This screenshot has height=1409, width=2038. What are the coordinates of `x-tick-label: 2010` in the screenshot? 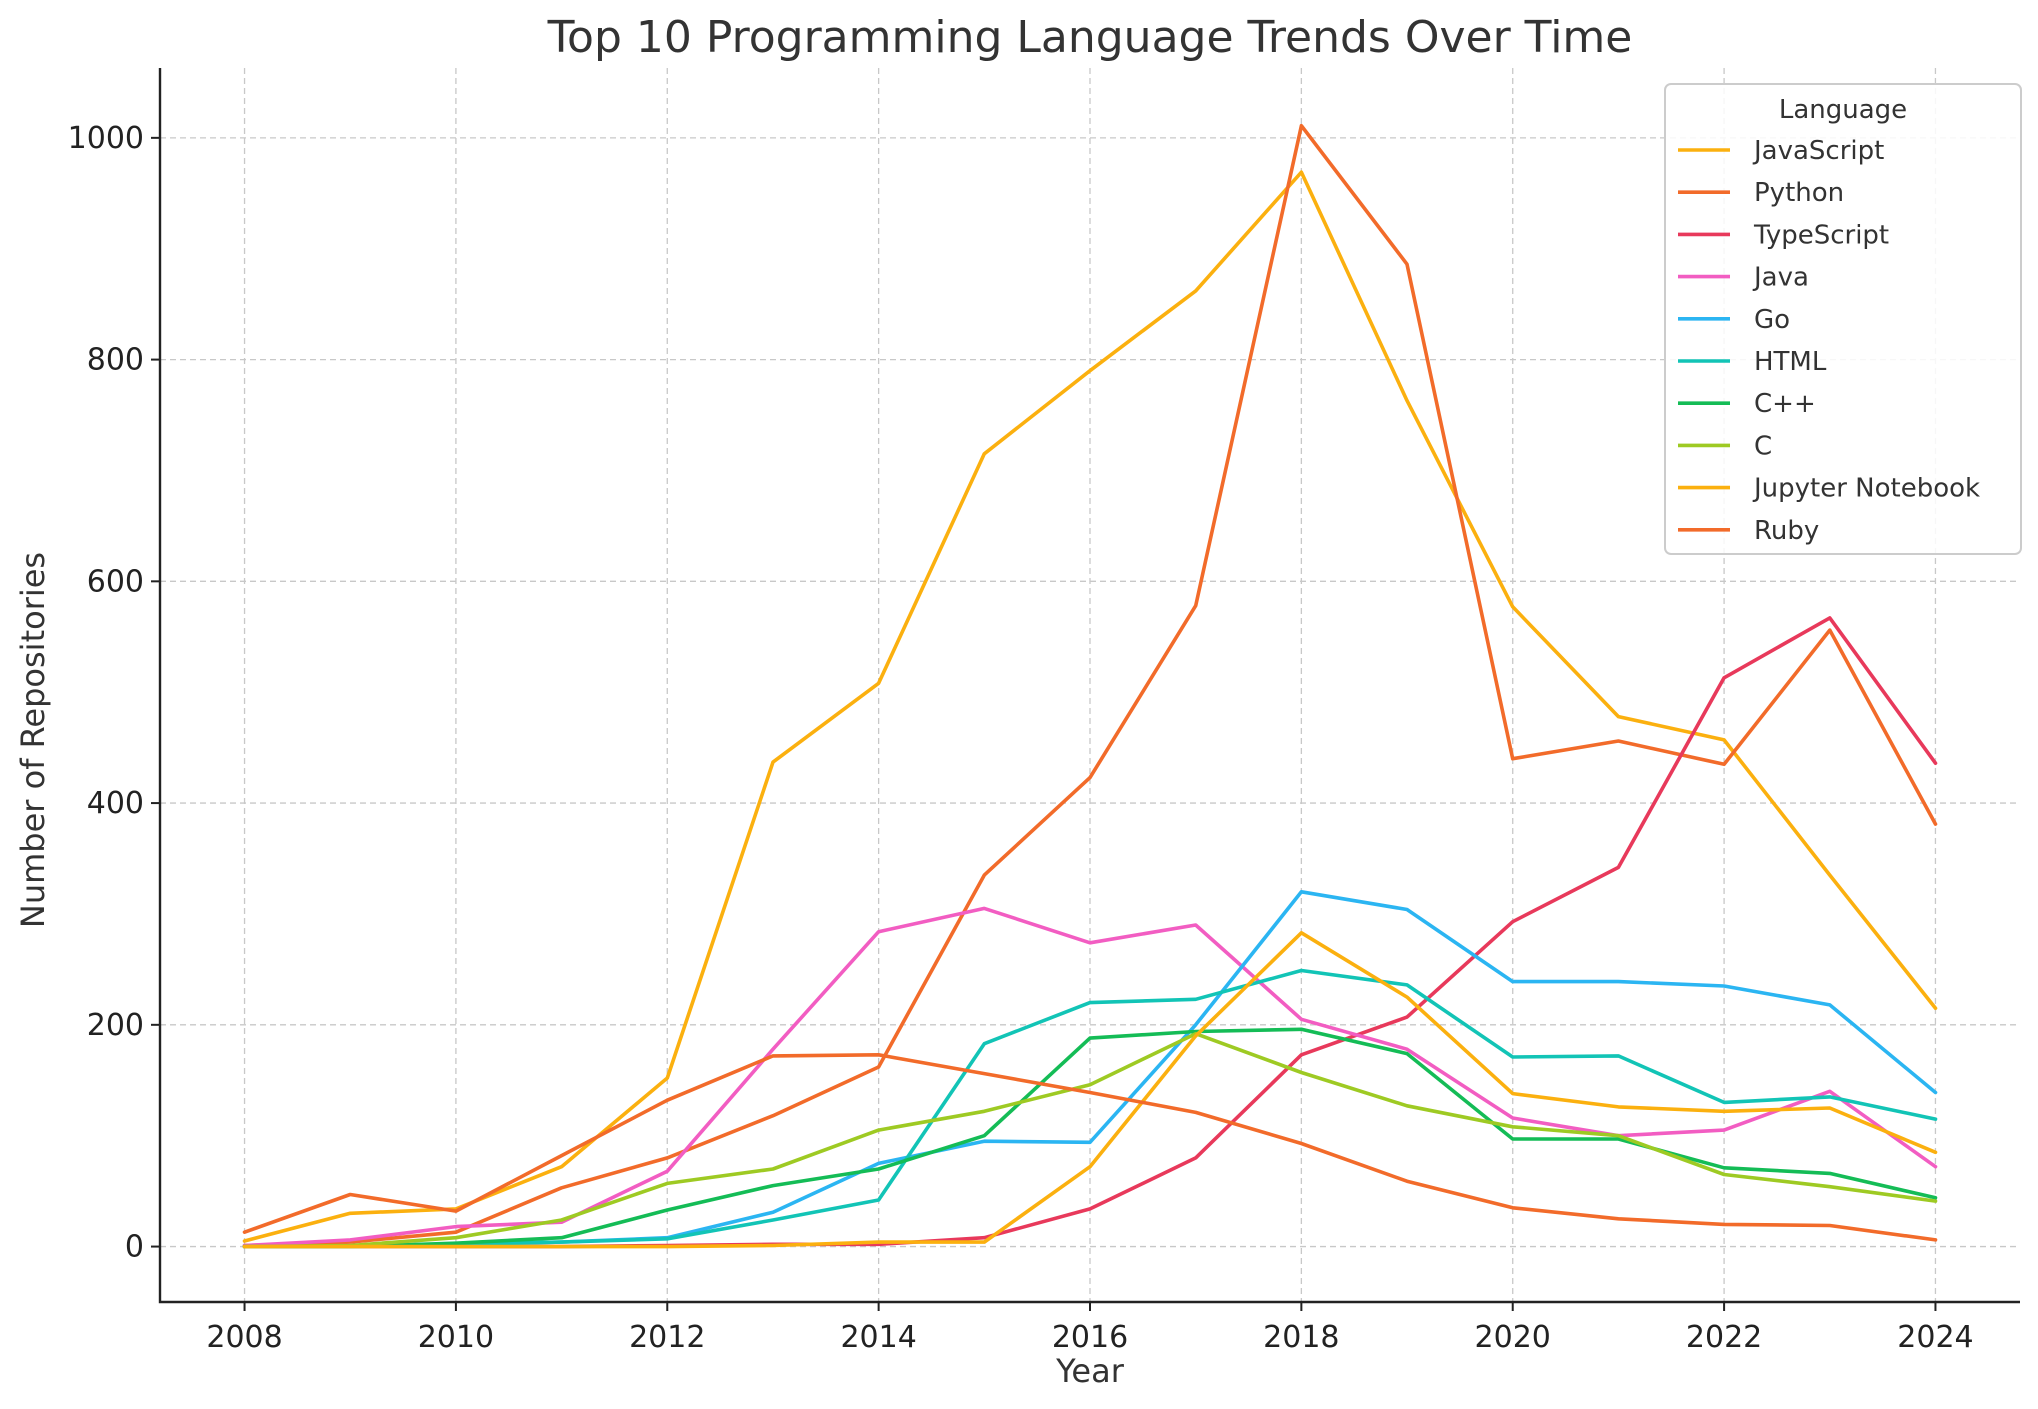 It's located at (456, 1337).